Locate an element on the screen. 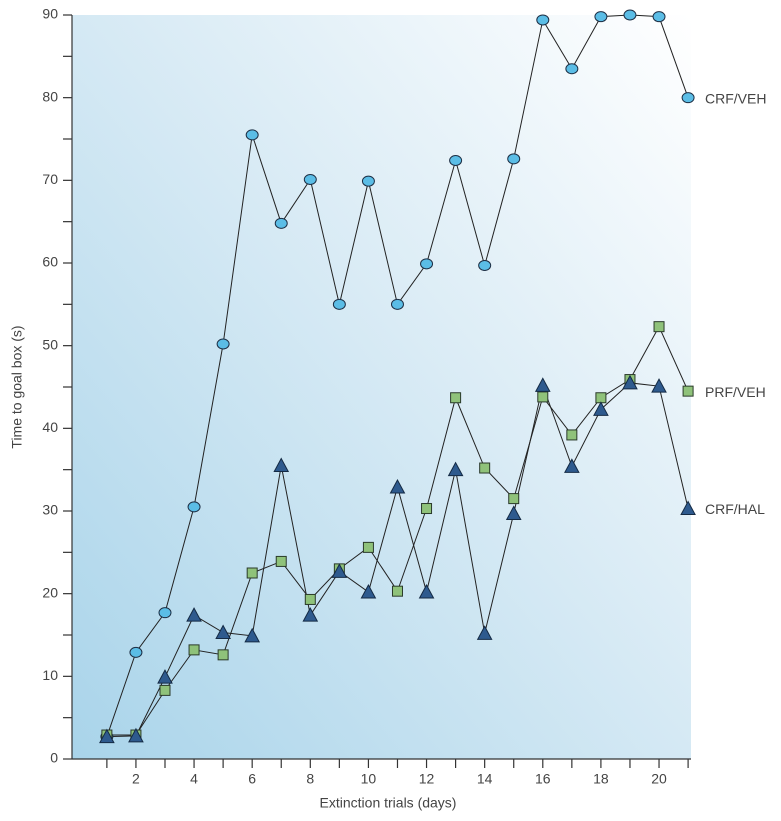 The image size is (781, 821). y-tick-label: 70 is located at coordinates (50, 179).